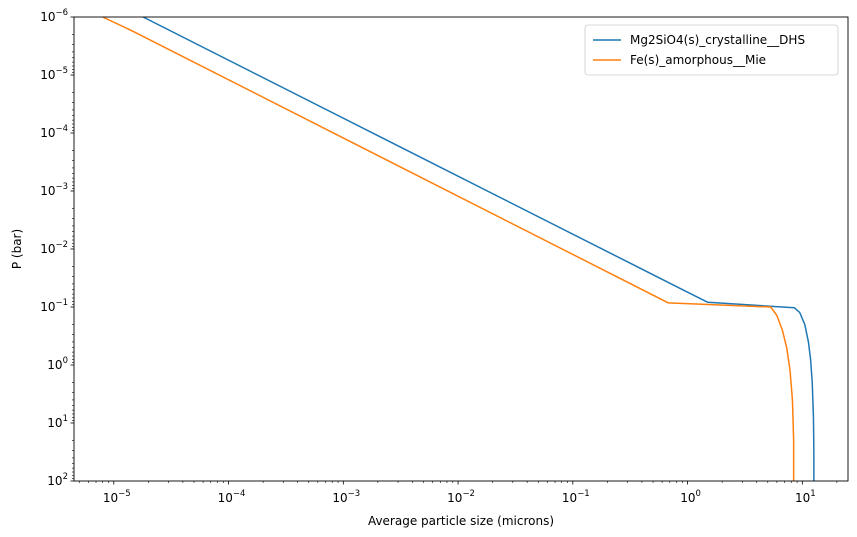 This screenshot has width=857, height=537. What do you see at coordinates (461, 521) in the screenshot?
I see `x-axis-label: Average particle size (microns)` at bounding box center [461, 521].